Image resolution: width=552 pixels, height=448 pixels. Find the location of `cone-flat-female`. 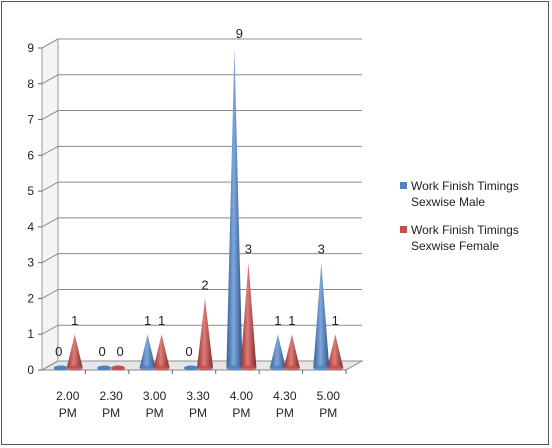

cone-flat-female is located at coordinates (118, 368).